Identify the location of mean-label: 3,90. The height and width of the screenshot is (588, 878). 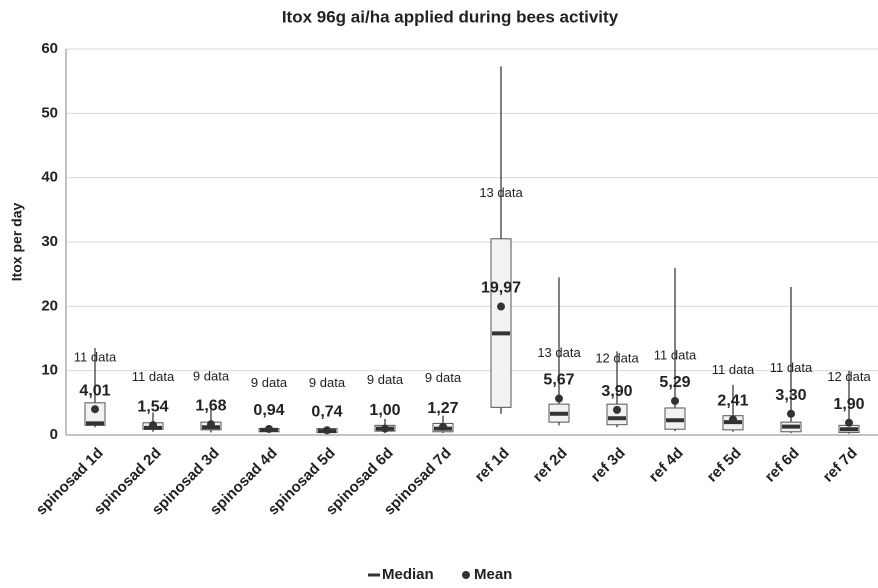
(616, 391).